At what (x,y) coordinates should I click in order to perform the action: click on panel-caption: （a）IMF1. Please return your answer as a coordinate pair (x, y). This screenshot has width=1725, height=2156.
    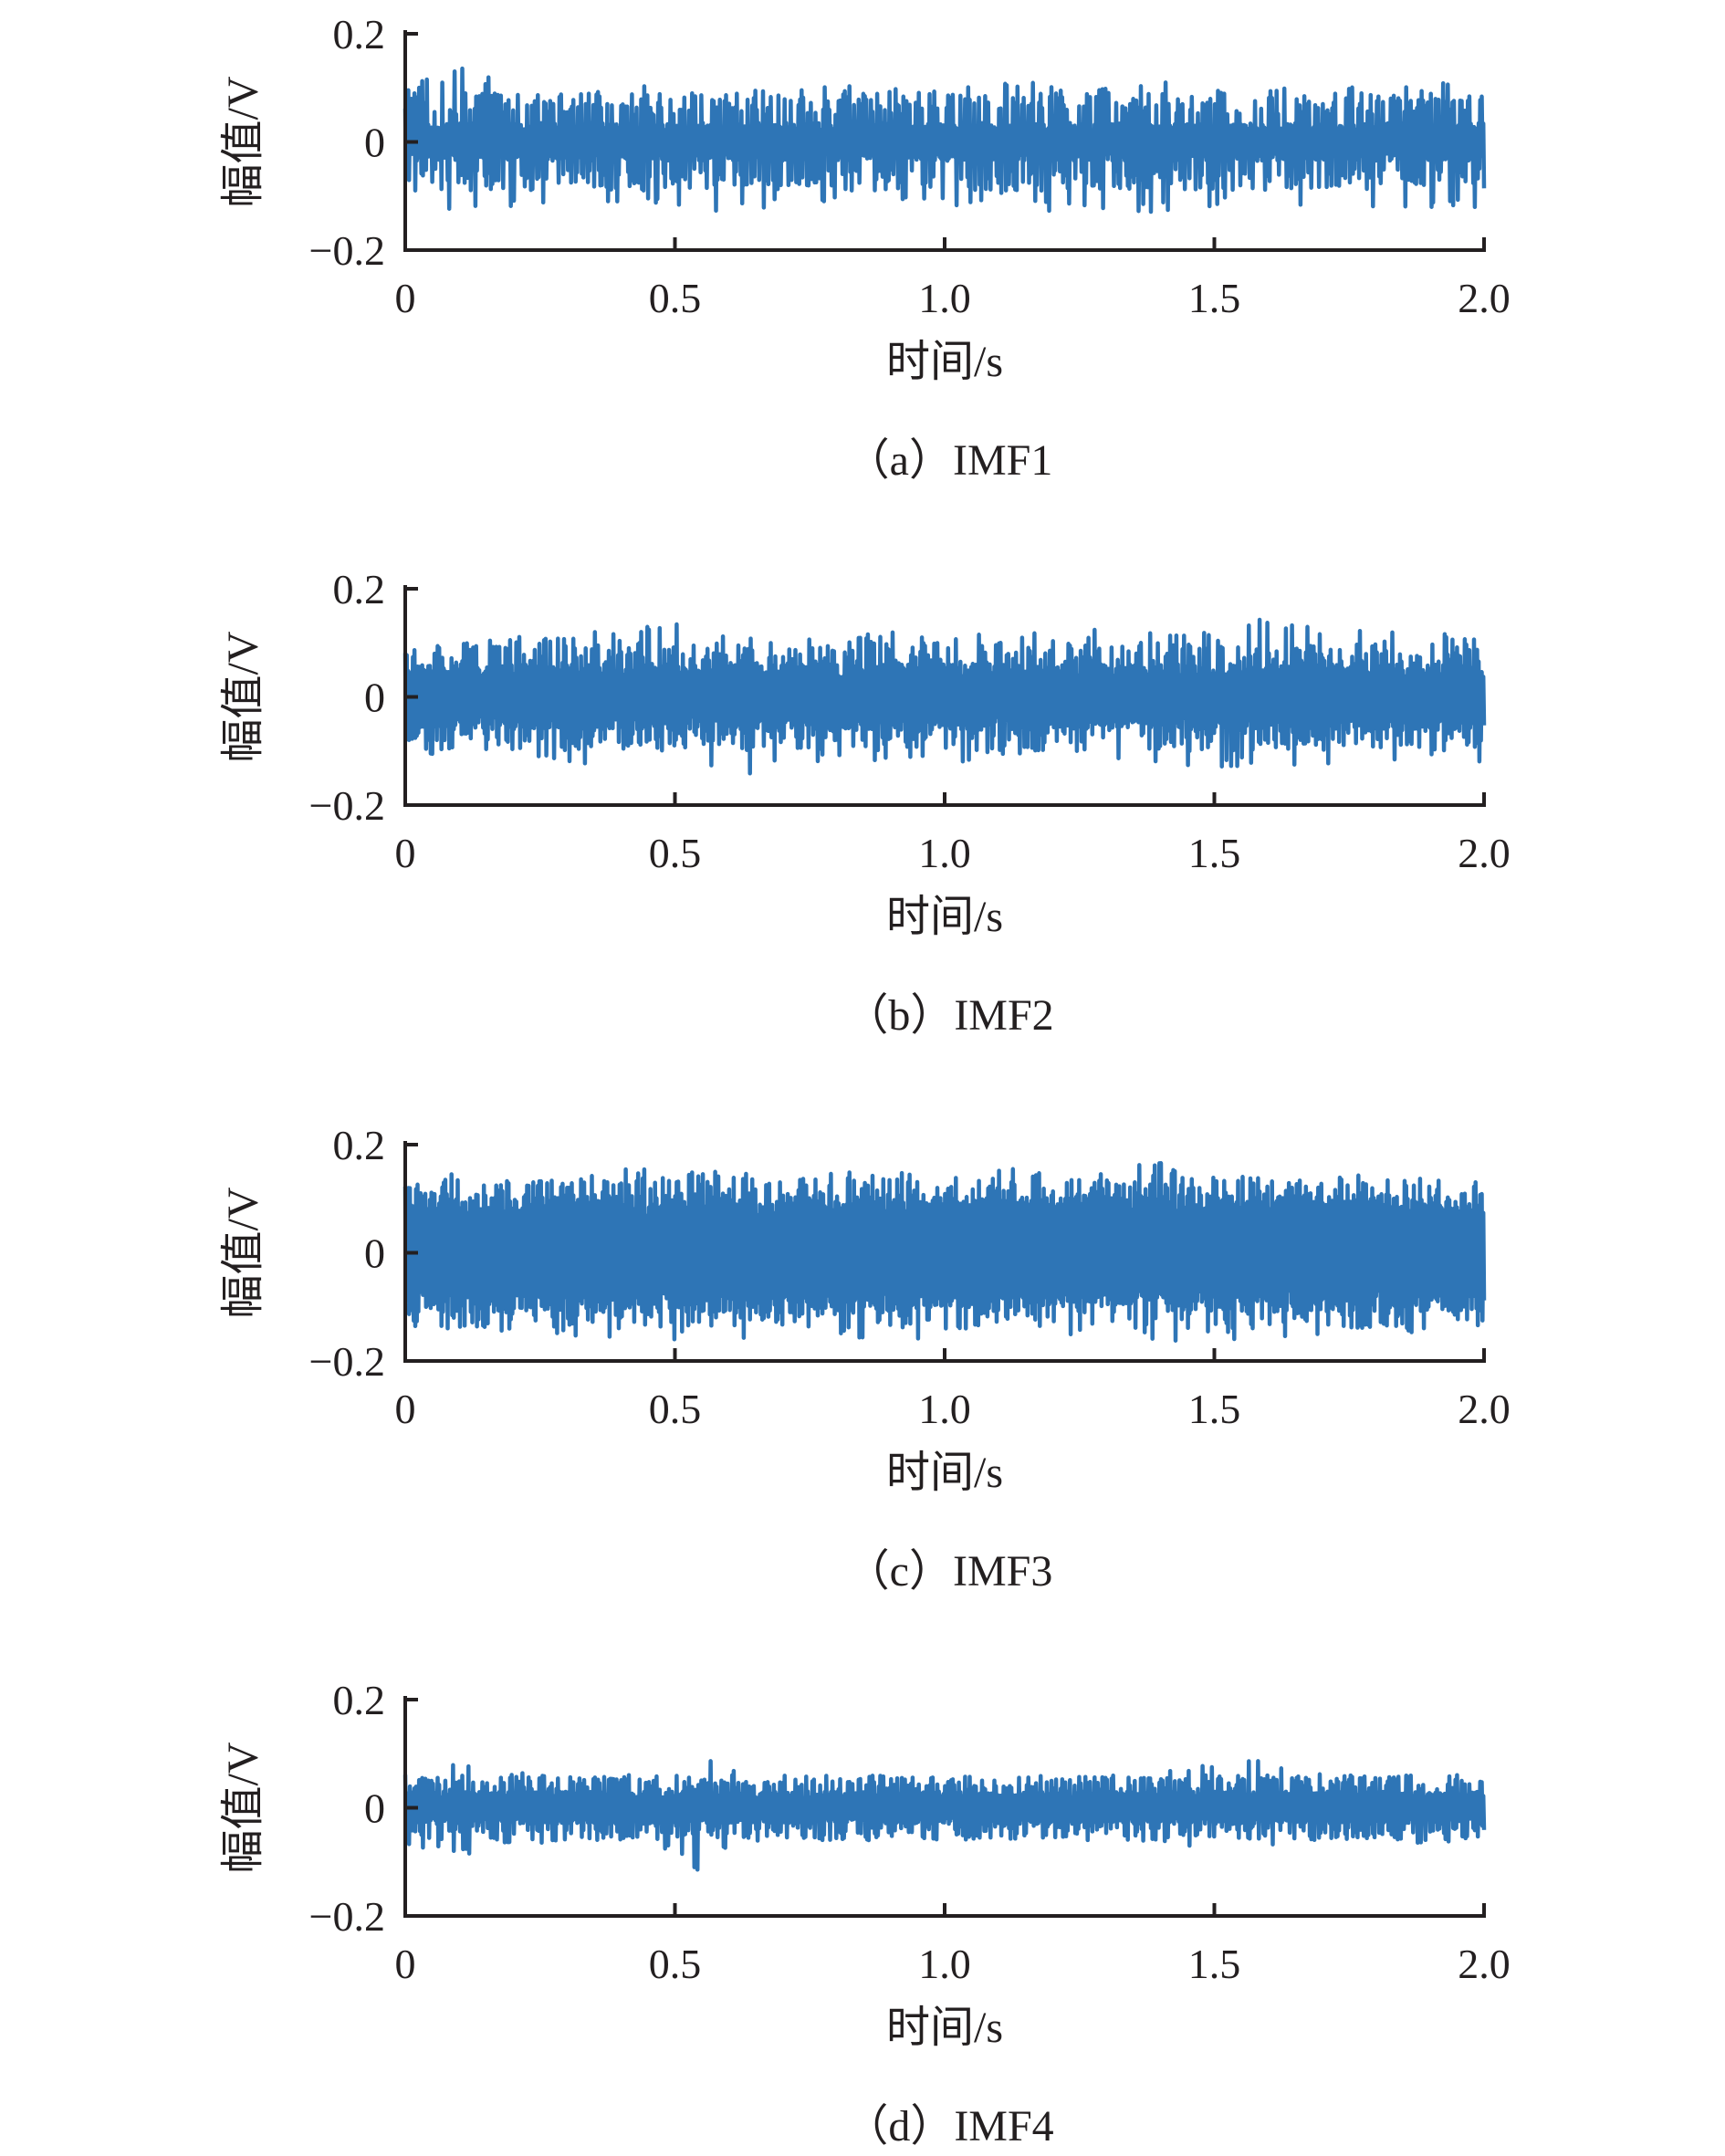
    Looking at the image, I should click on (949, 461).